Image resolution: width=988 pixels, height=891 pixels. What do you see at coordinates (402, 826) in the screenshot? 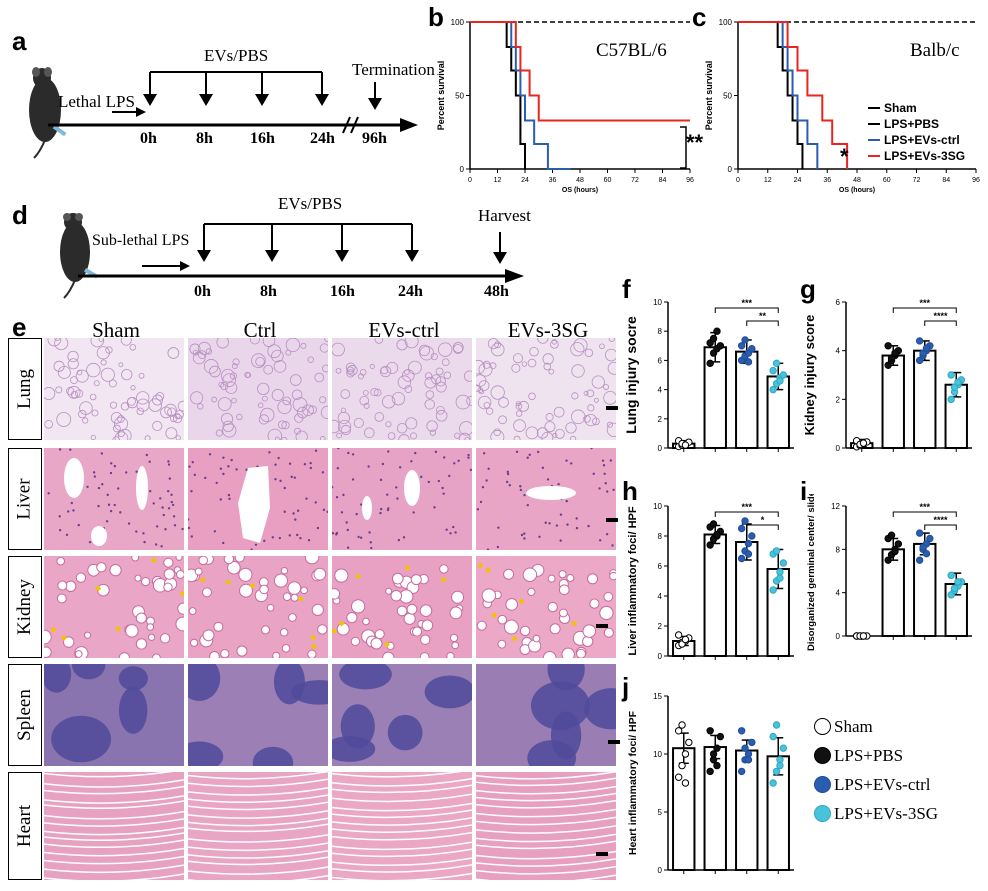
I see `histology-image-heart-evs-ctrl` at bounding box center [402, 826].